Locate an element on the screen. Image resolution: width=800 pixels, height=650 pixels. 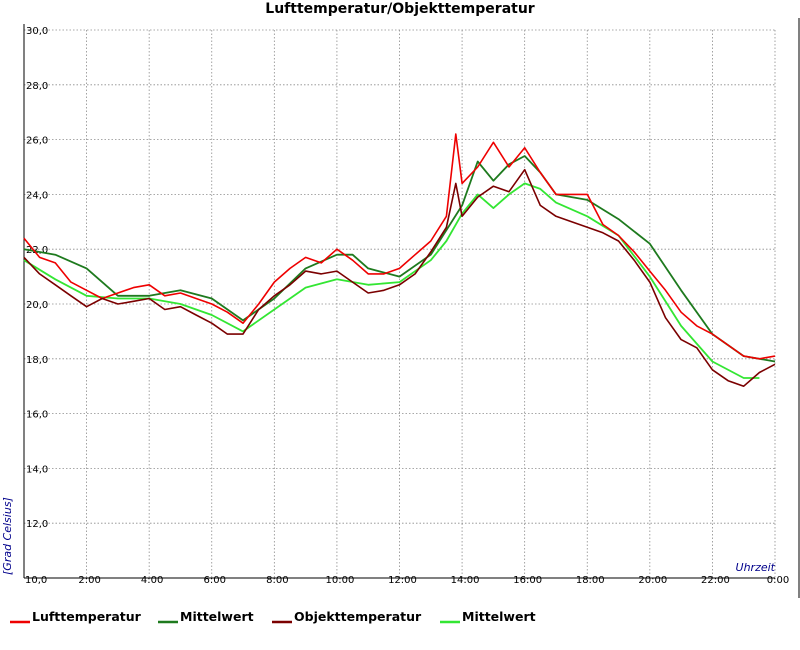
legend-label: Objekttemperatur is located at coordinates (358, 616).